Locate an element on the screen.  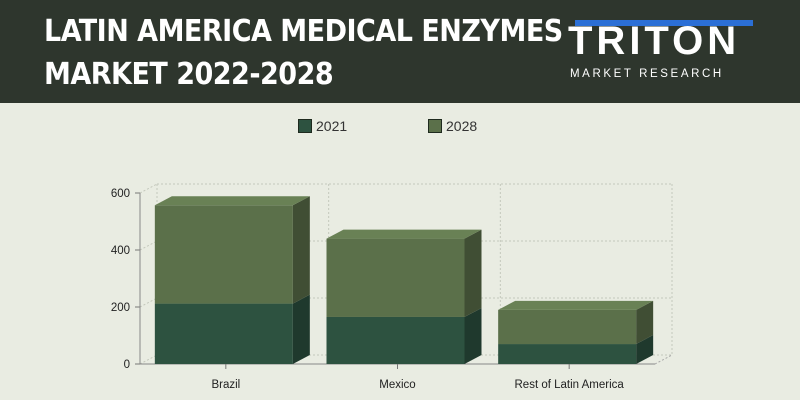
chart-legend: 2021 2028 is located at coordinates (400, 128).